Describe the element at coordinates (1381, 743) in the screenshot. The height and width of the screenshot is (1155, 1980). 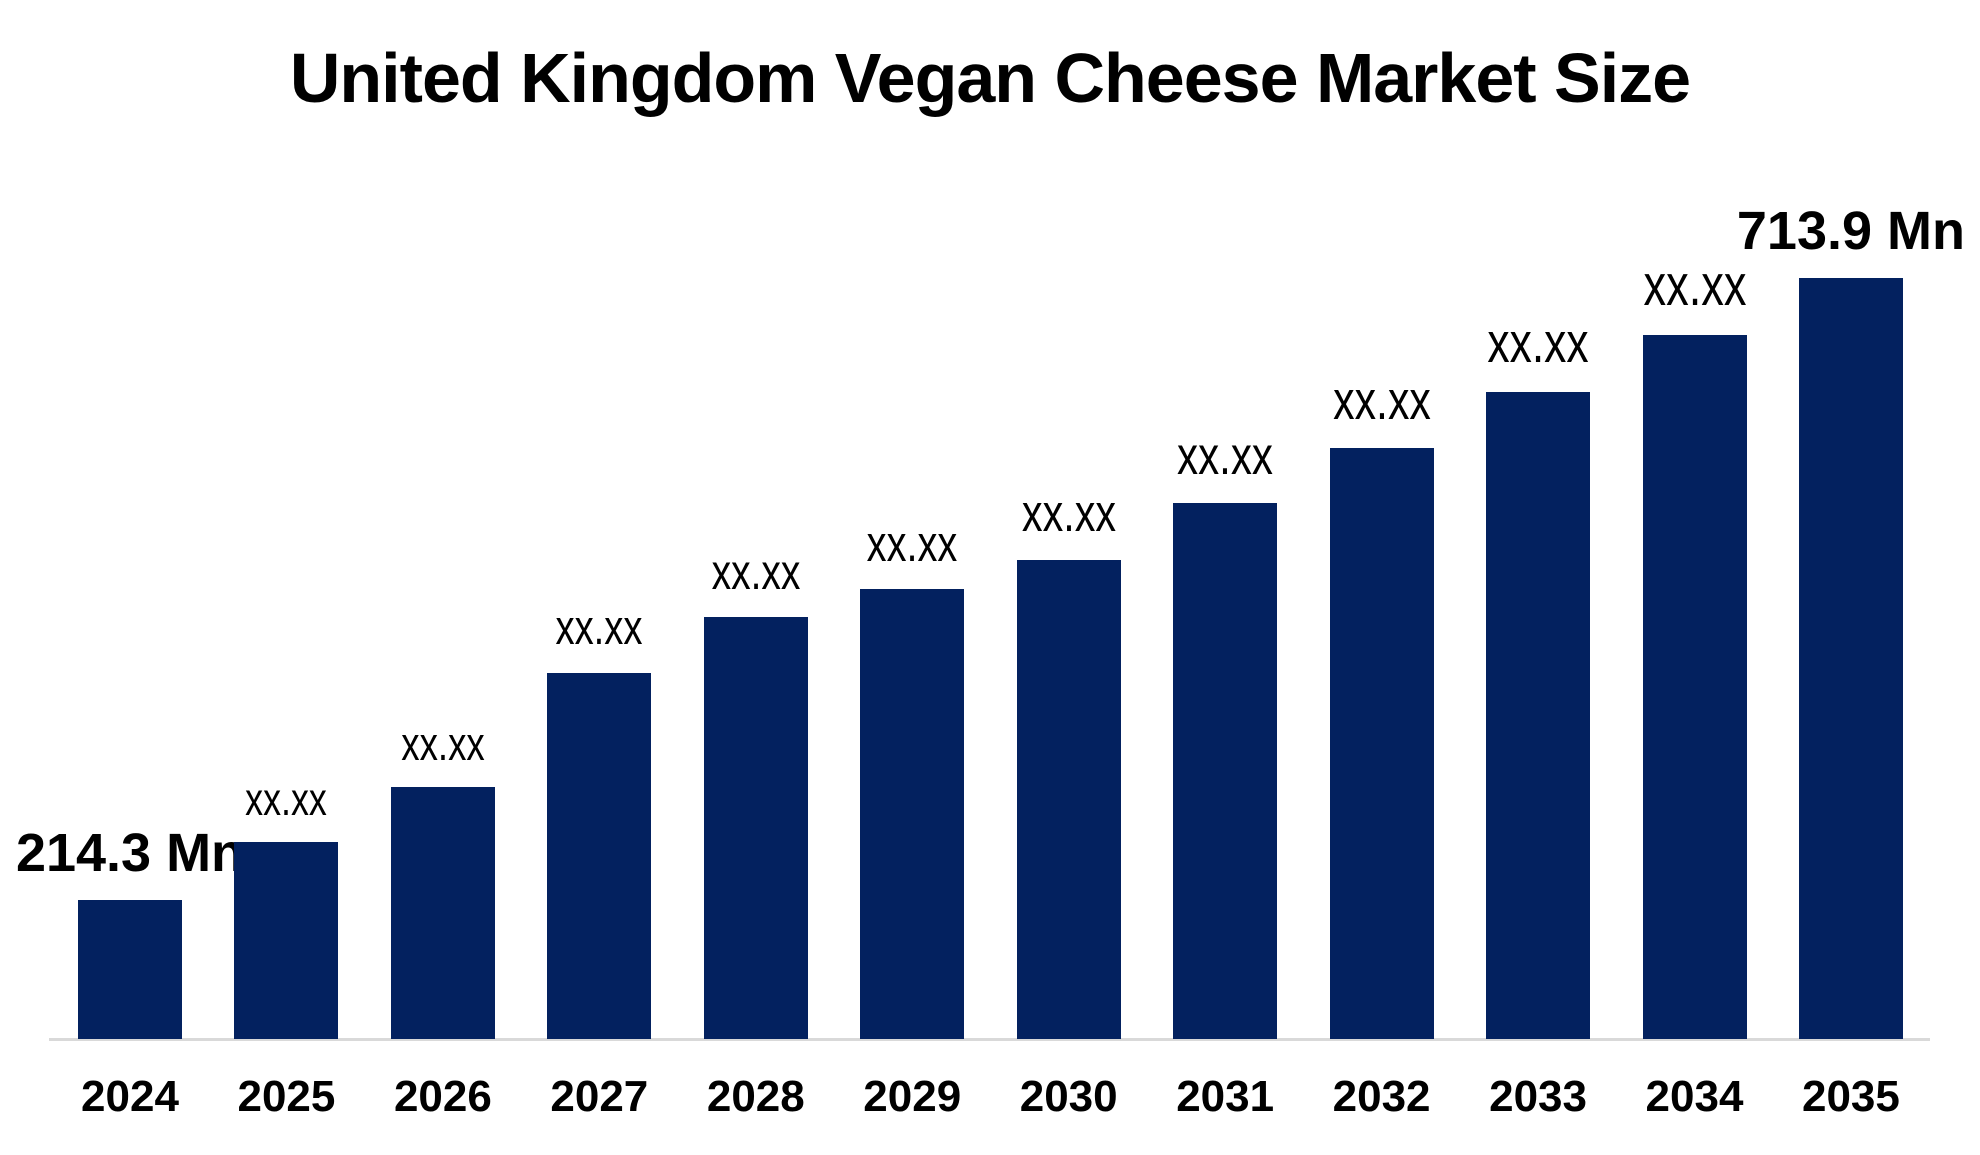
I see `bar-2032` at that location.